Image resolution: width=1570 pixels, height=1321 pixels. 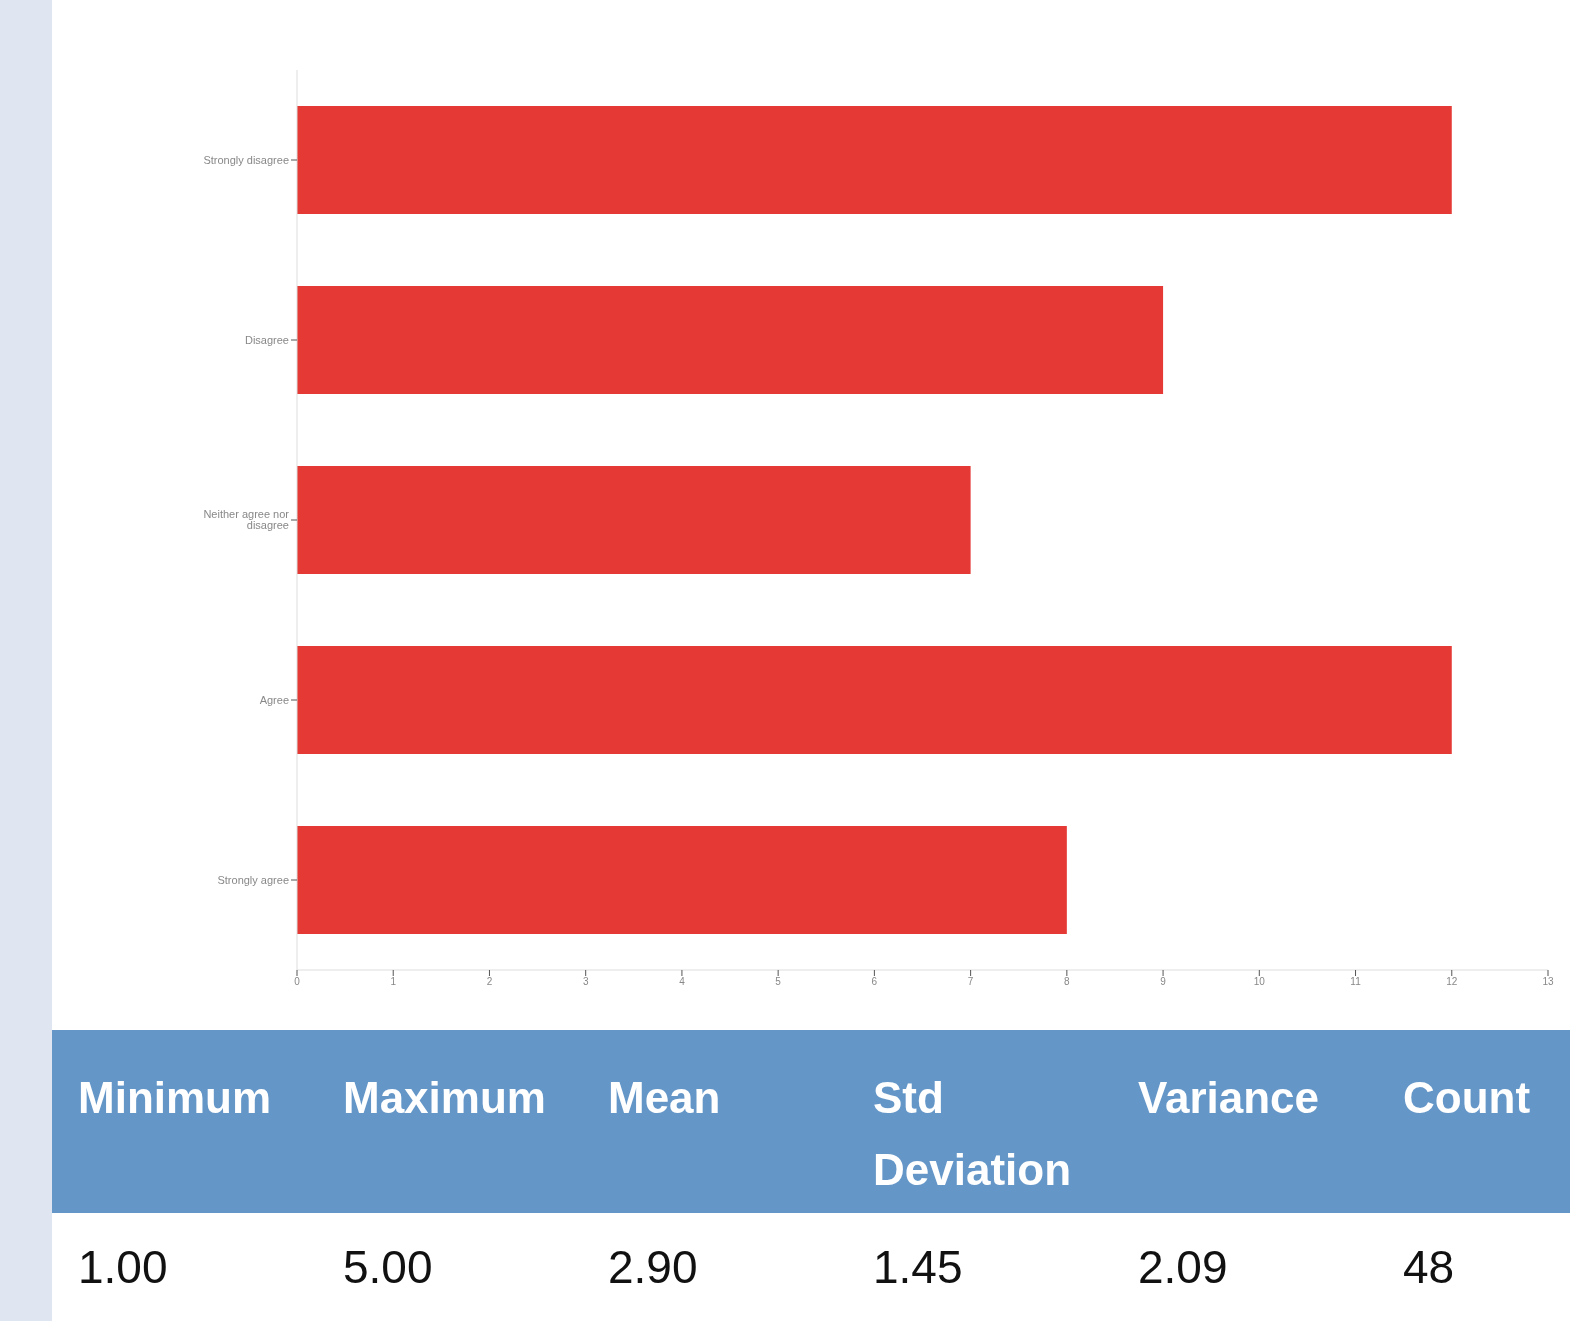 I want to click on x-tick-label: 4, so click(x=682, y=982).